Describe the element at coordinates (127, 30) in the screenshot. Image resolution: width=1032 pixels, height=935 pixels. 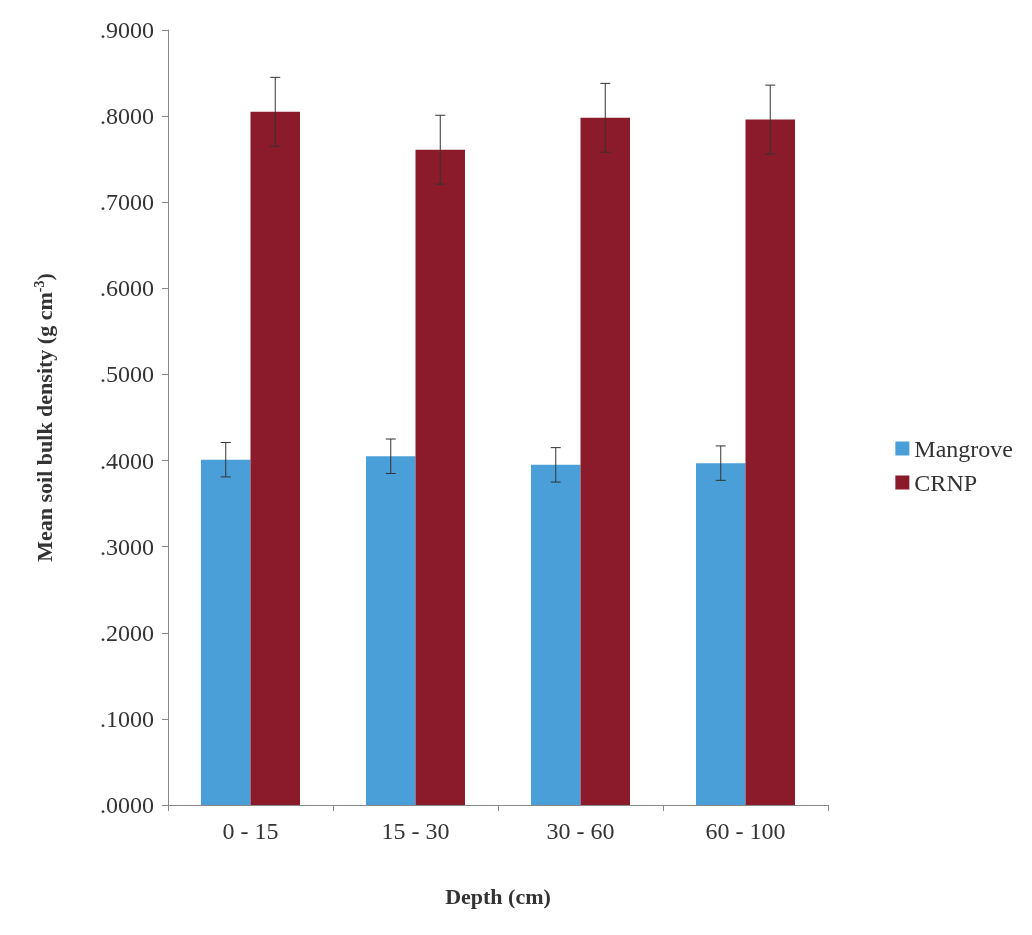
I see `y-tick-label: .9000` at that location.